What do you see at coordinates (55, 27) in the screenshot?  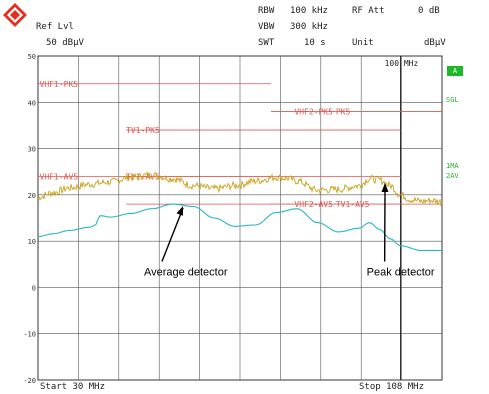 I see `ref-lvl-label: Ref Lvl` at bounding box center [55, 27].